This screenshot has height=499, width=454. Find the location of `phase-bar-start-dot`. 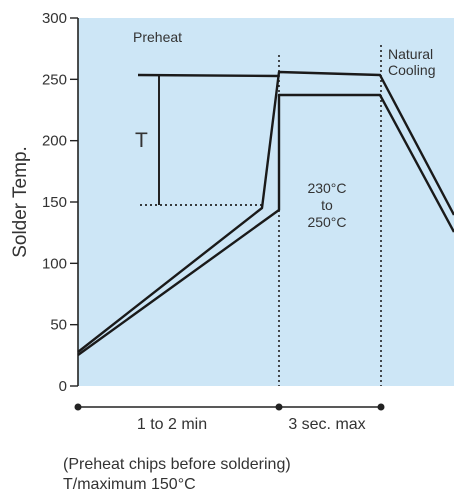

phase-bar-start-dot is located at coordinates (78, 407).